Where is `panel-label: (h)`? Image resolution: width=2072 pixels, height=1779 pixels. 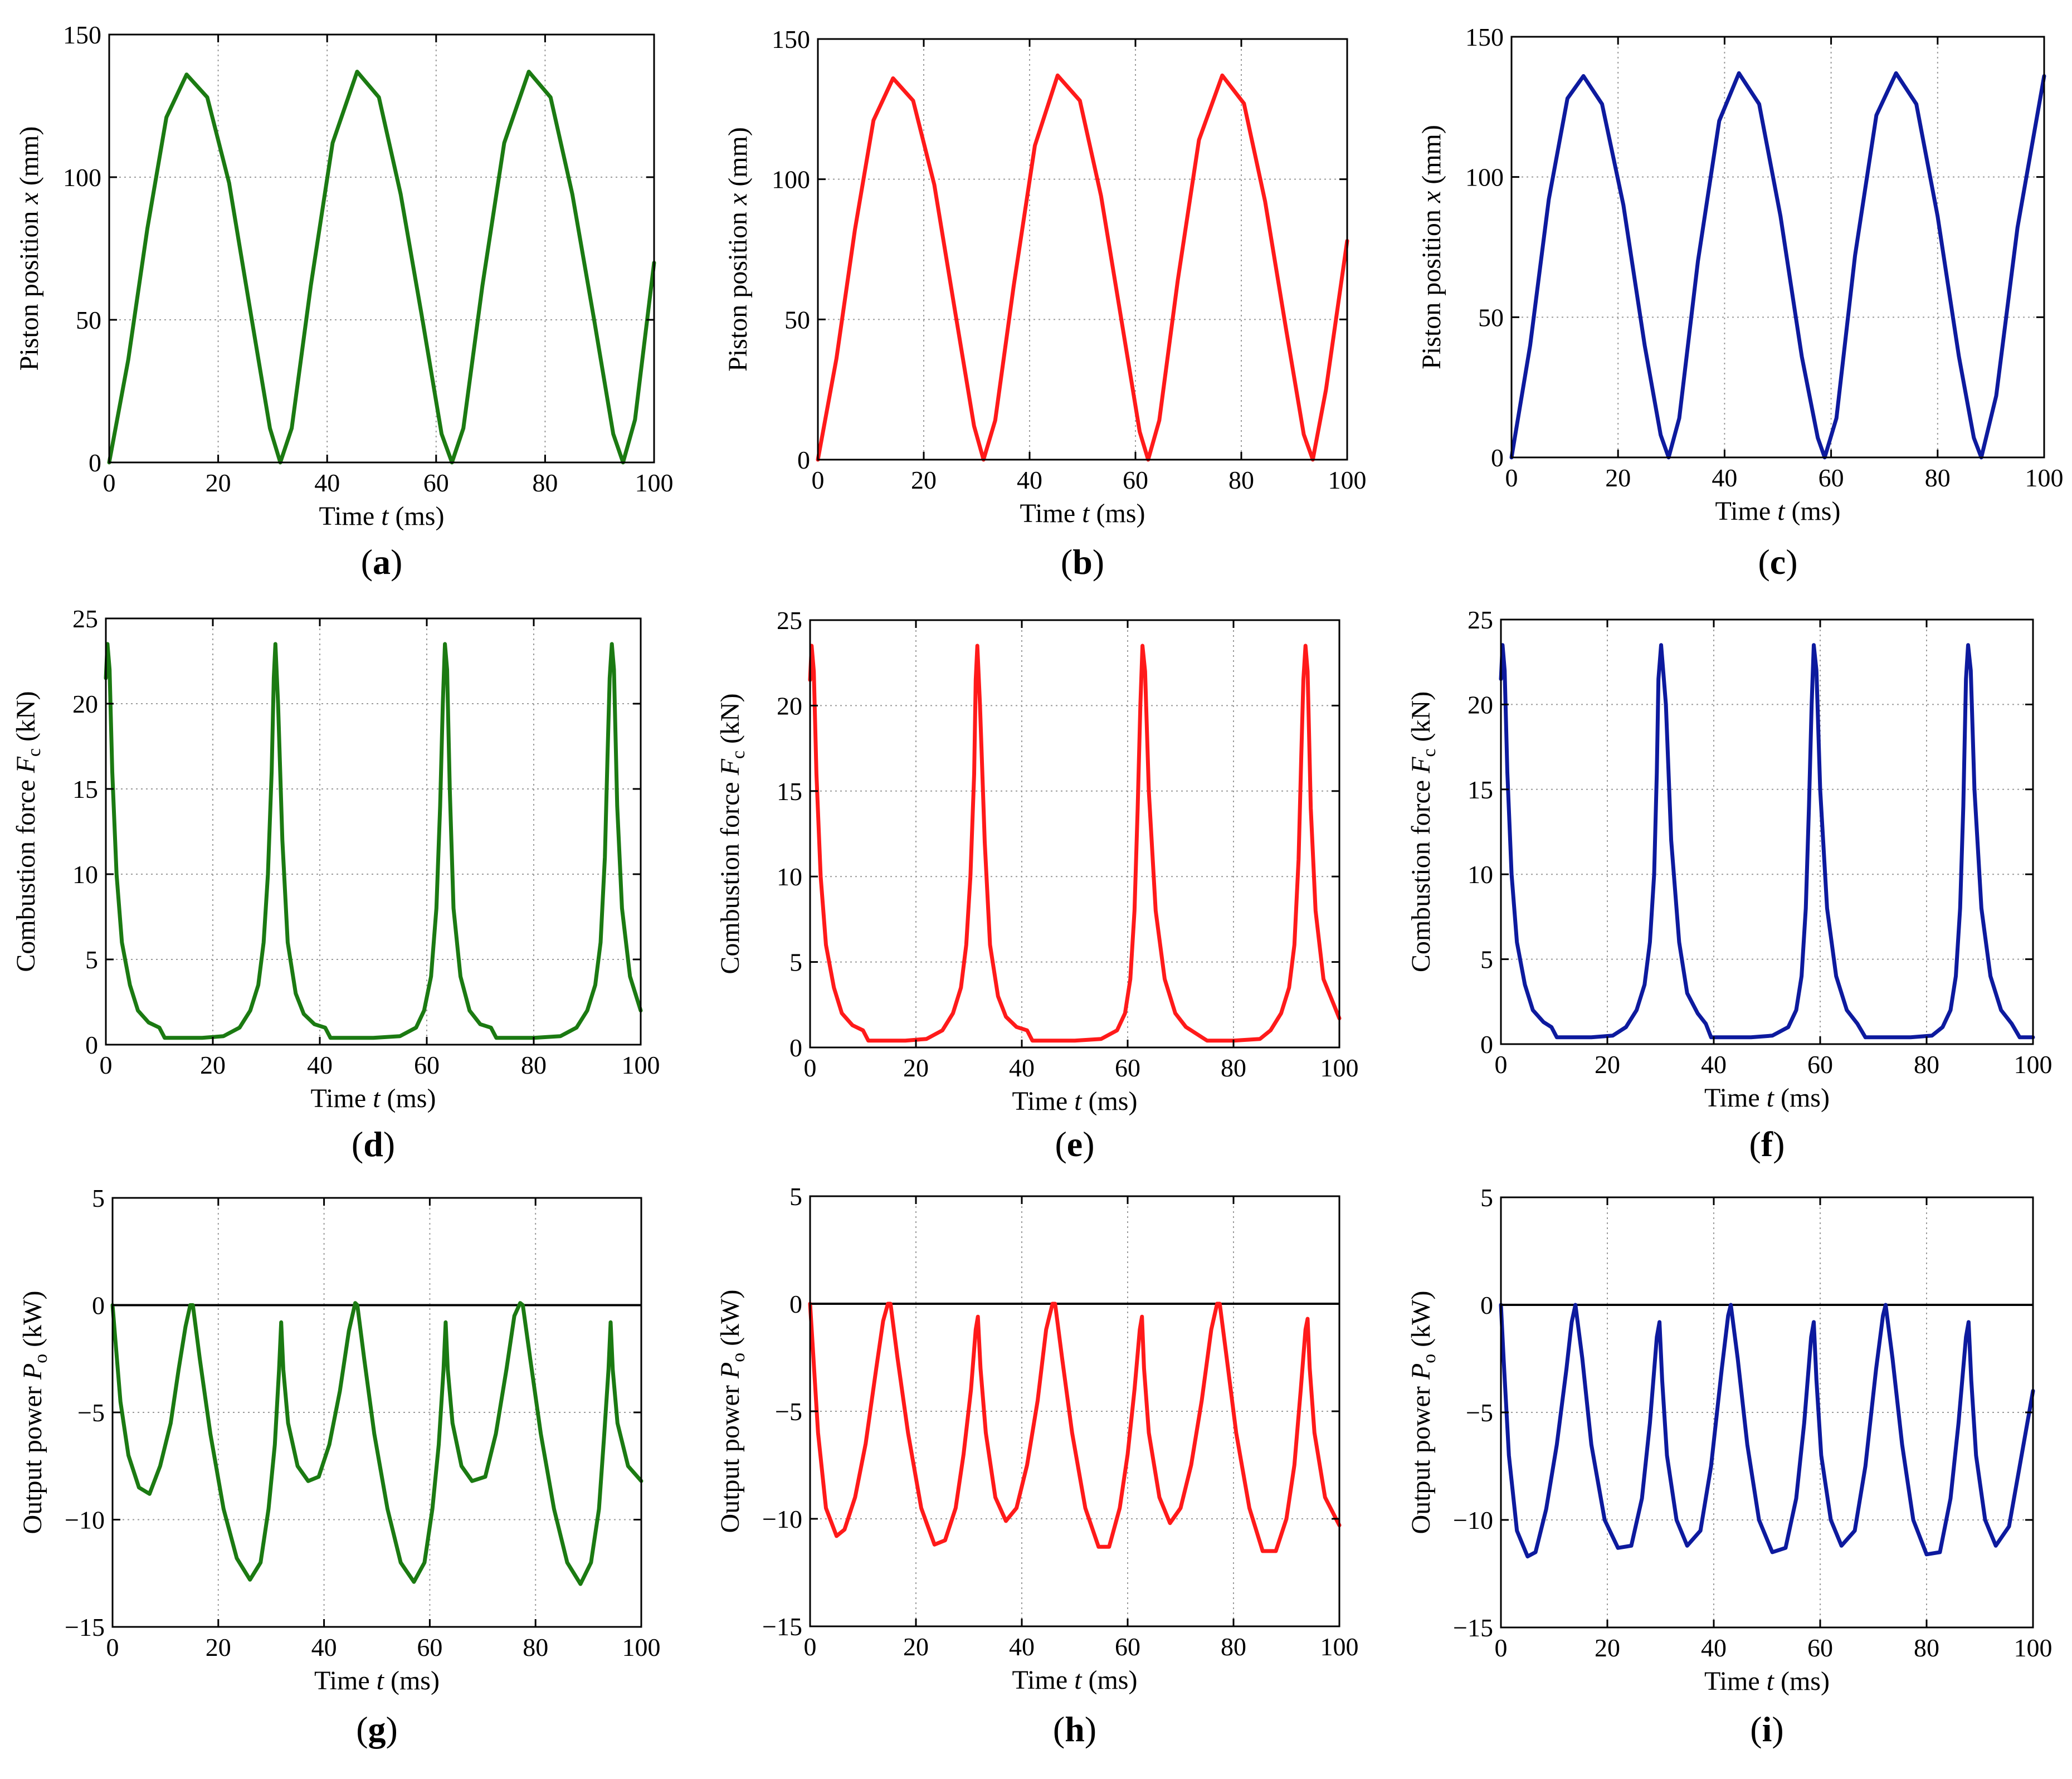
panel-label: (h) is located at coordinates (1074, 1729).